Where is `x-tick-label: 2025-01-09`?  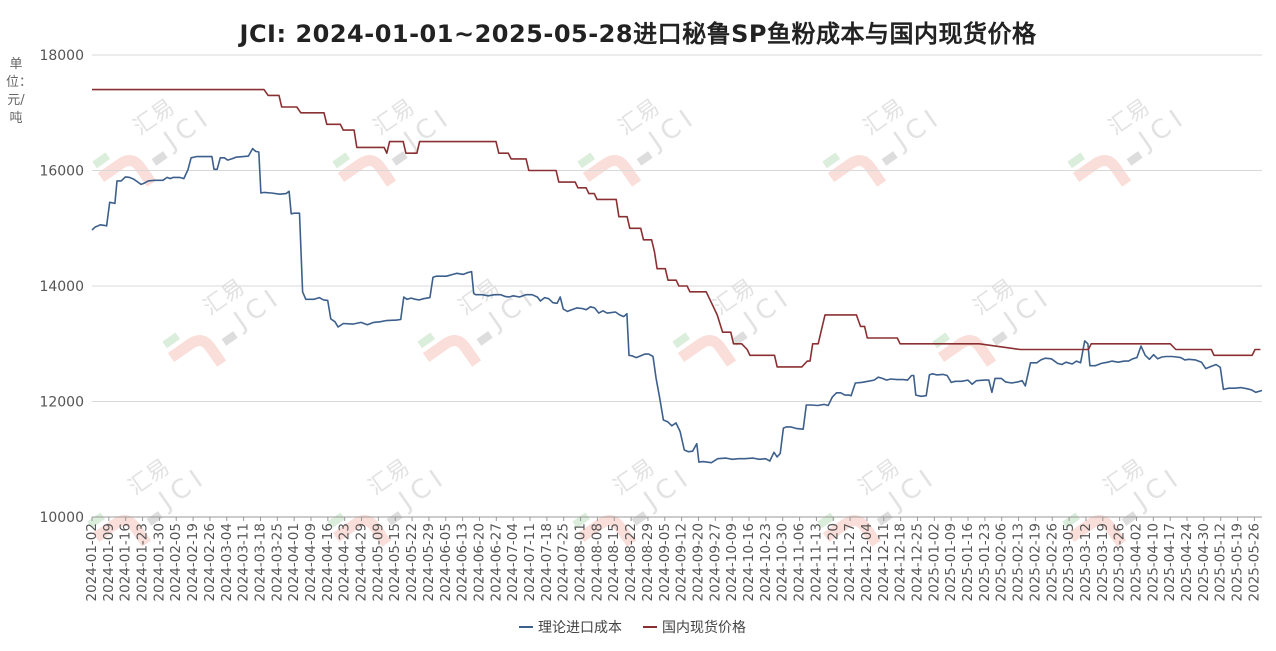 x-tick-label: 2025-01-09 is located at coordinates (951, 562).